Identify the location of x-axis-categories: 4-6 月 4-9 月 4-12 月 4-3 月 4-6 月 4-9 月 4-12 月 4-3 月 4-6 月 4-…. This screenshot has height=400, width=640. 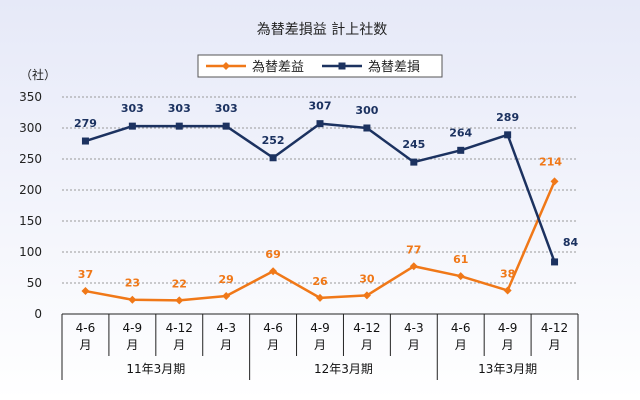
(322, 348).